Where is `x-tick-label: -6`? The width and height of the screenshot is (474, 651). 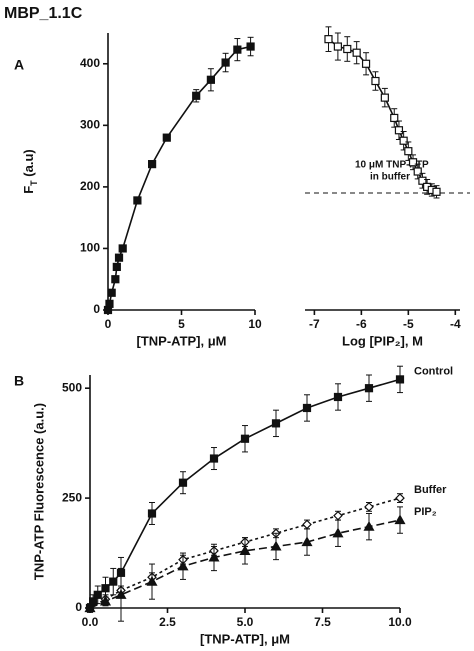
x-tick-label: -6 is located at coordinates (361, 324).